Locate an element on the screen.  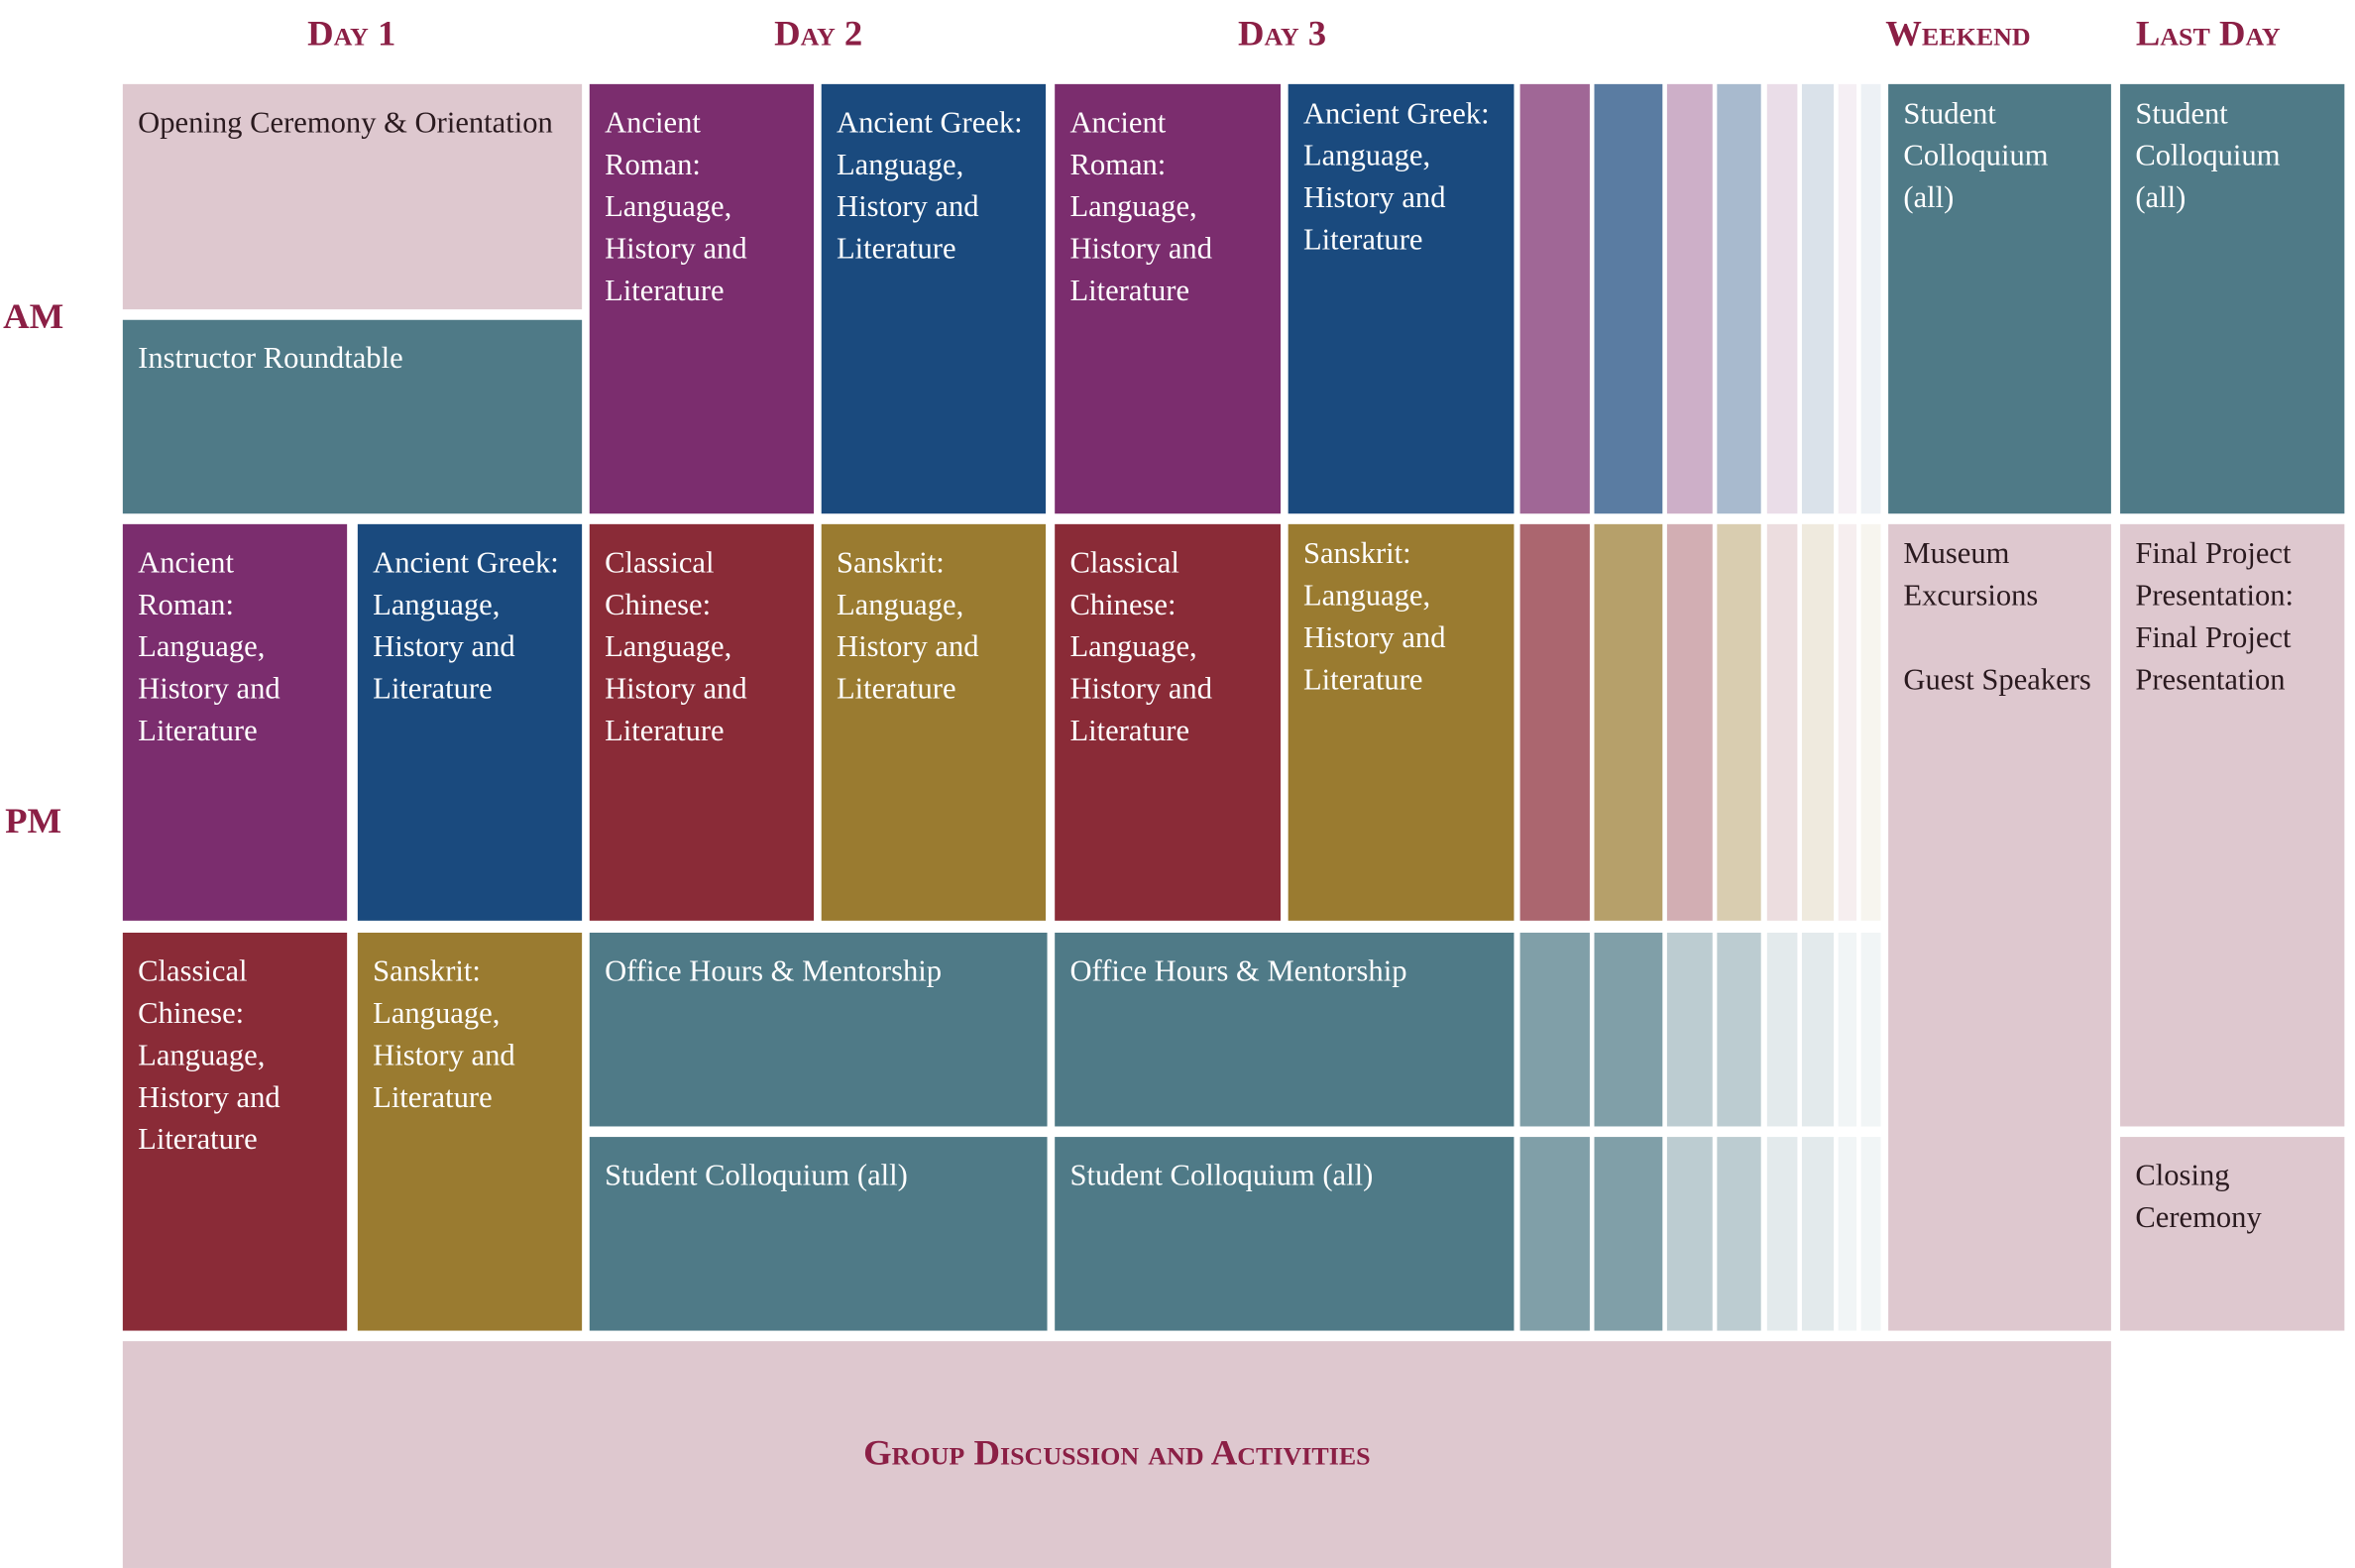
day-header: Day 3 is located at coordinates (1282, 35).